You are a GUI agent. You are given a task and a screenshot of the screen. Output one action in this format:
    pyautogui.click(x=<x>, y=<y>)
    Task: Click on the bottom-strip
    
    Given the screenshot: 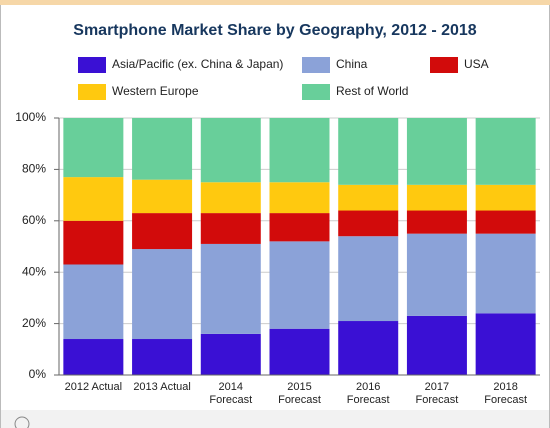 What is the action you would take?
    pyautogui.click(x=275, y=419)
    